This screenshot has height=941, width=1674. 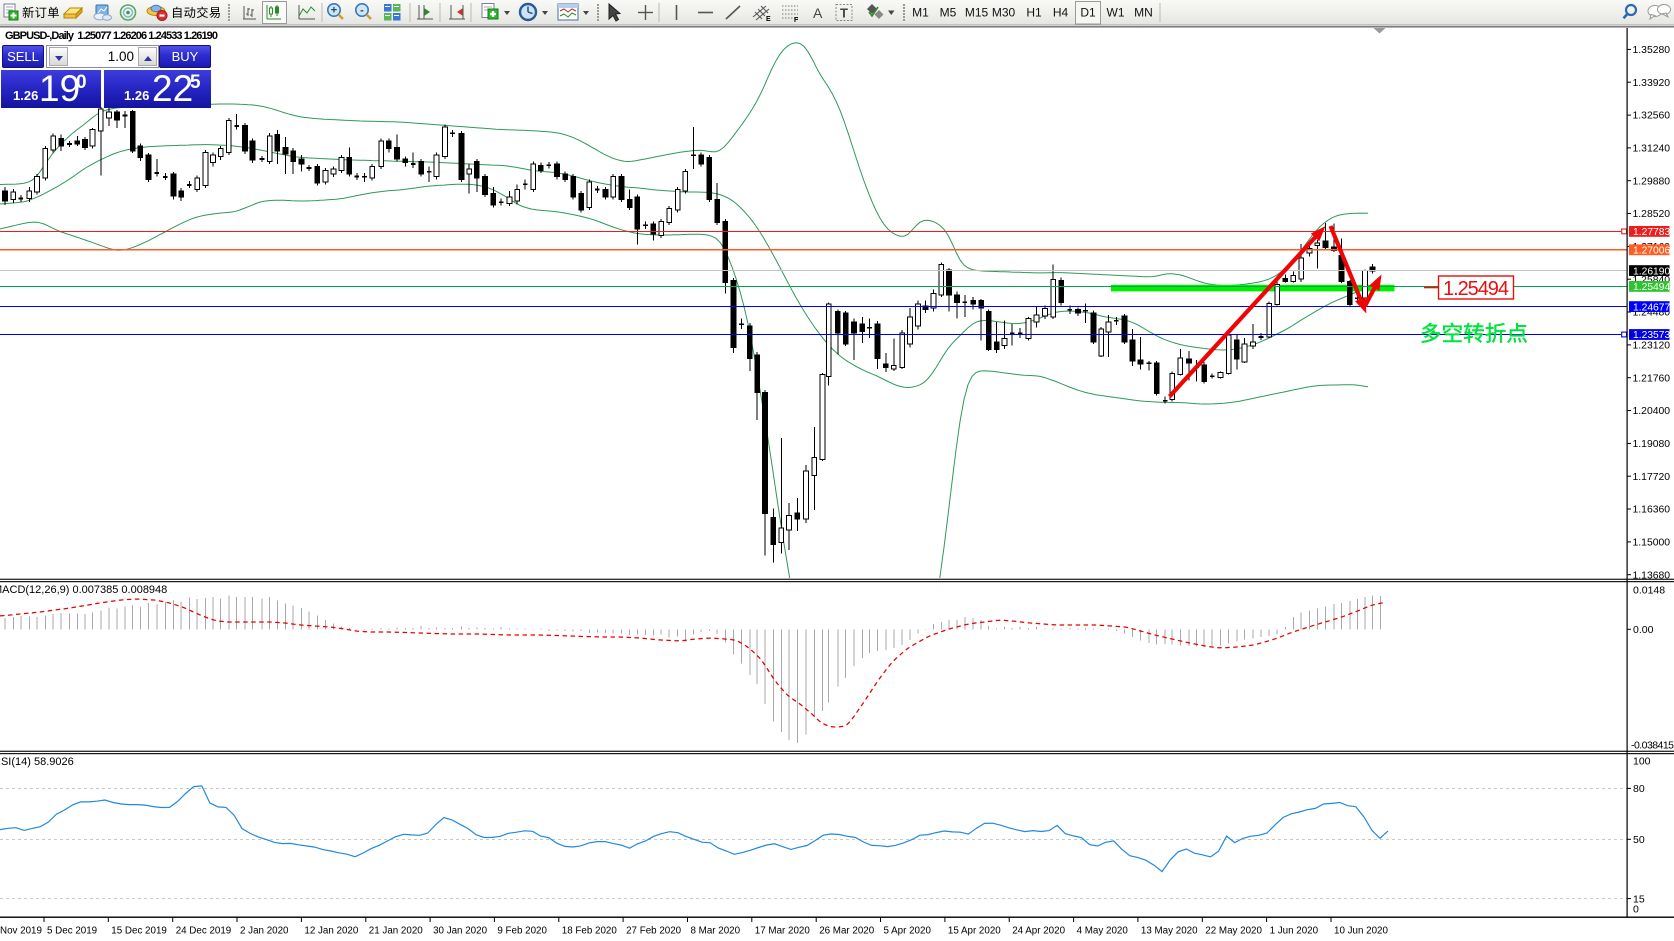 I want to click on svg-text: 24 Apr 2020, so click(x=1038, y=931).